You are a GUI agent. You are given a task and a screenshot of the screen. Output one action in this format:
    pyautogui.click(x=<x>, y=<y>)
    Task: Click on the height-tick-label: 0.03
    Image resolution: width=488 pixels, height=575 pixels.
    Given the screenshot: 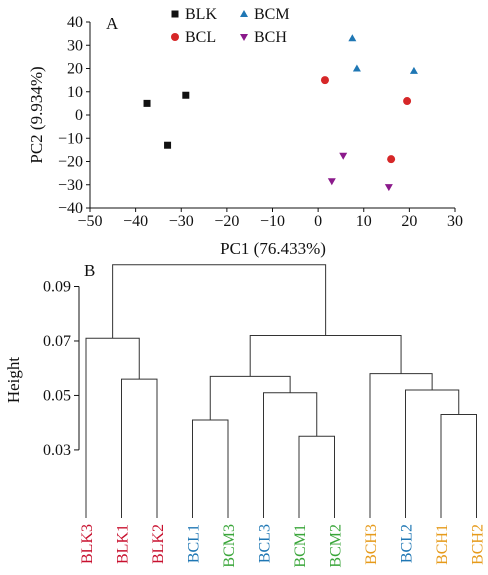 What is the action you would take?
    pyautogui.click(x=57, y=450)
    